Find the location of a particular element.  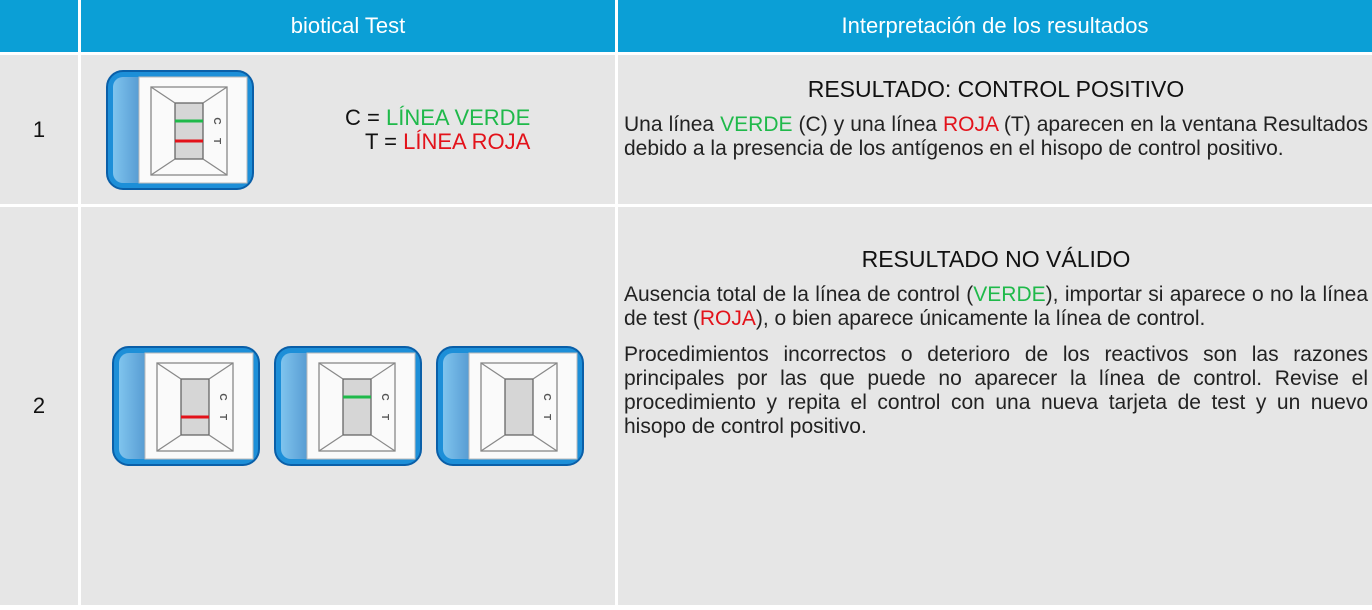

legend-line: T = LÍNEA ROJA is located at coordinates (438, 141).